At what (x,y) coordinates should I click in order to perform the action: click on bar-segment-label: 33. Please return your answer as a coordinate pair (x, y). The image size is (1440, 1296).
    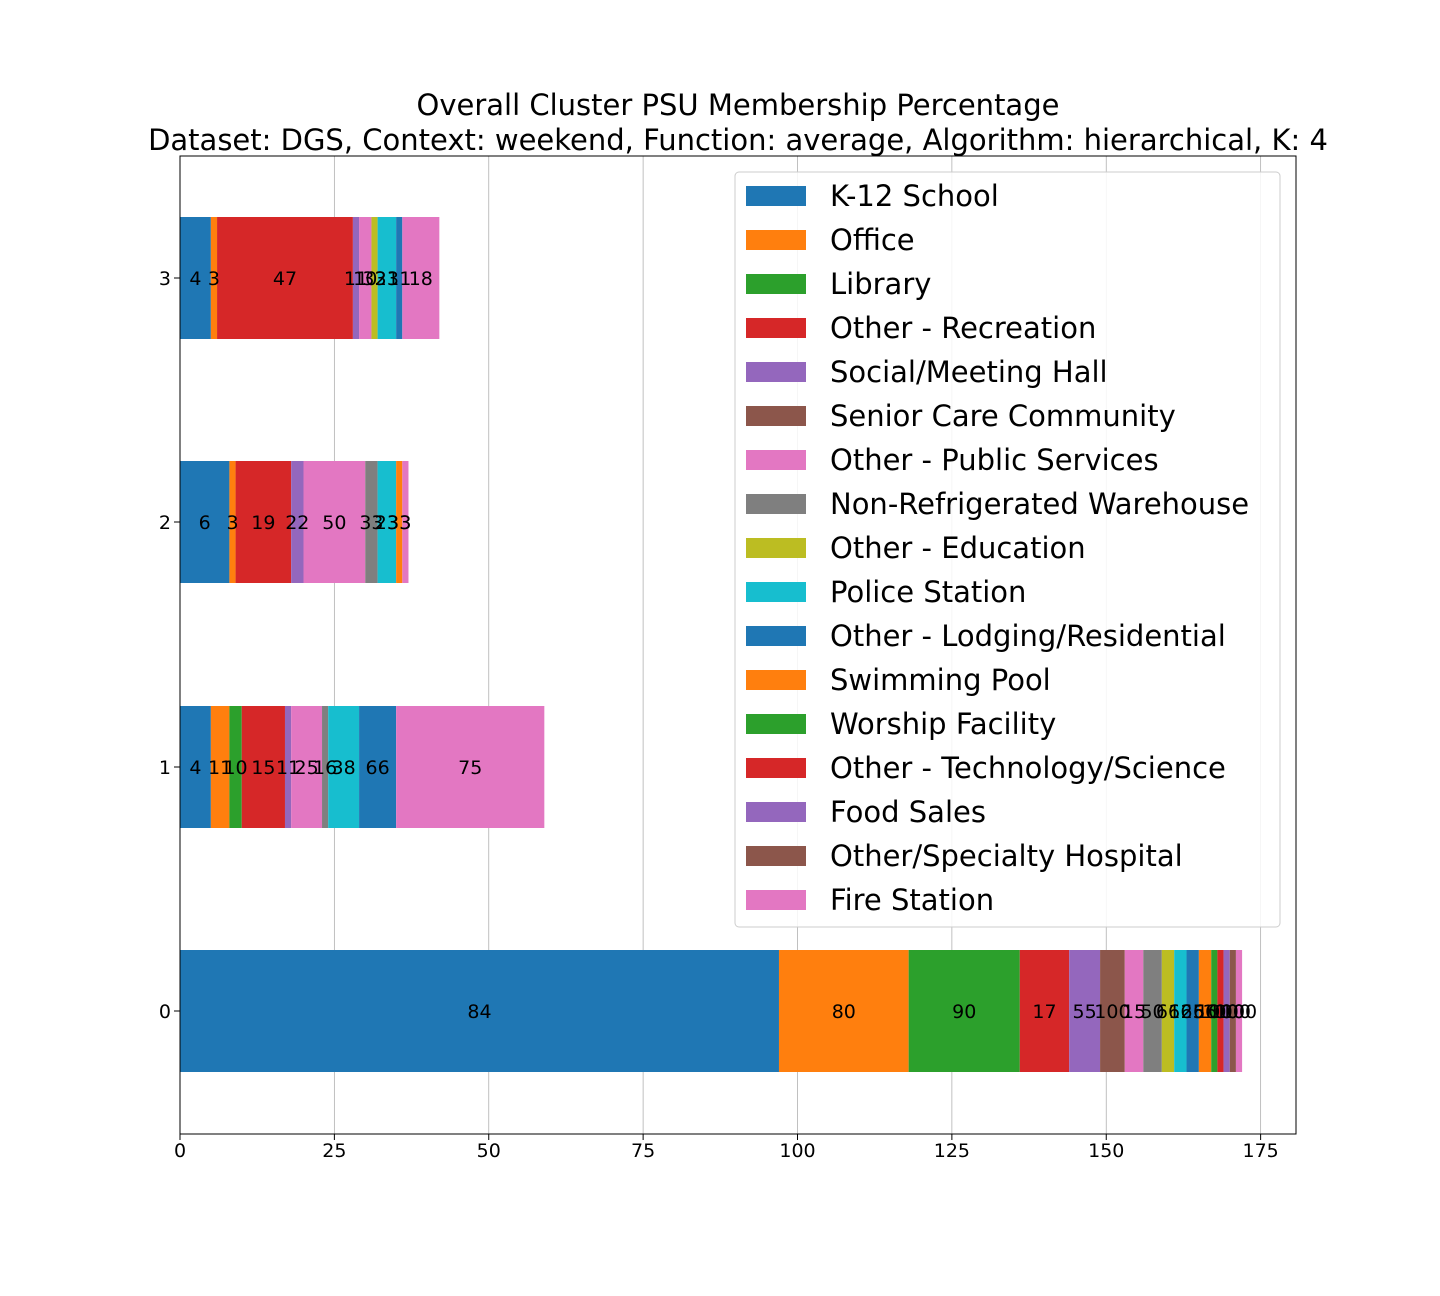
    Looking at the image, I should click on (399, 523).